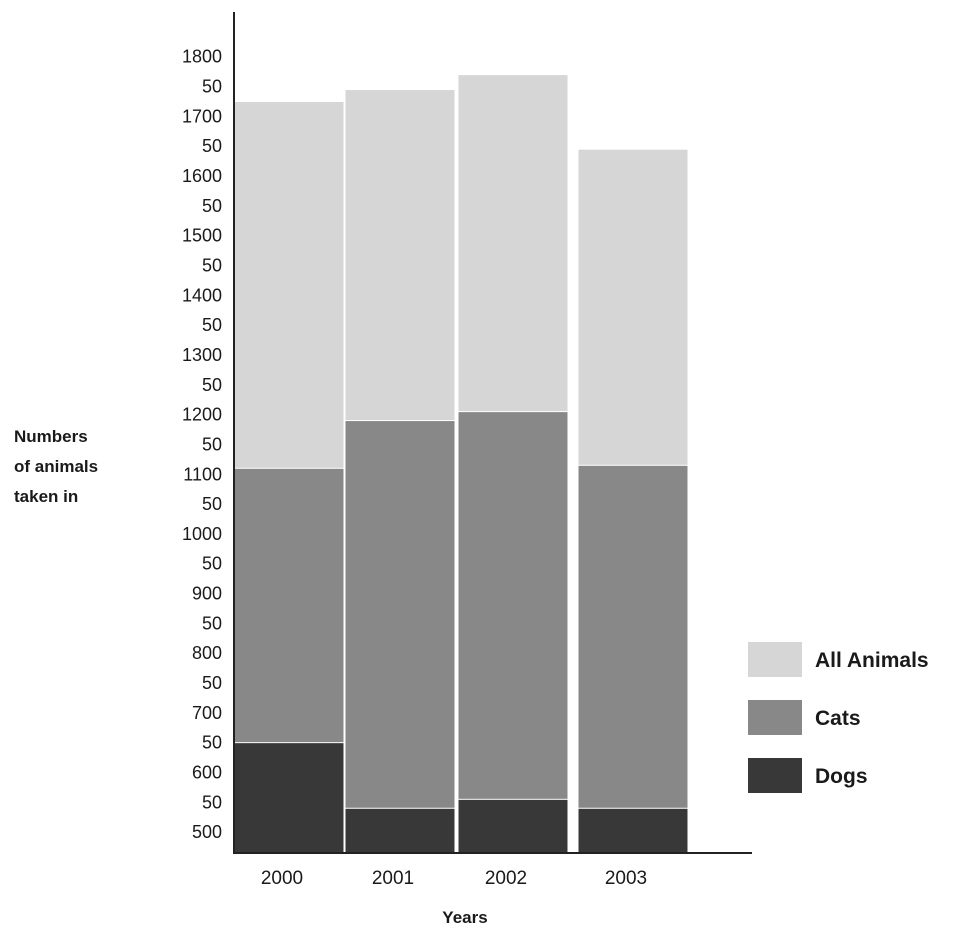 This screenshot has width=959, height=930. Describe the element at coordinates (513, 632) in the screenshot. I see `bar-cats-2002` at that location.